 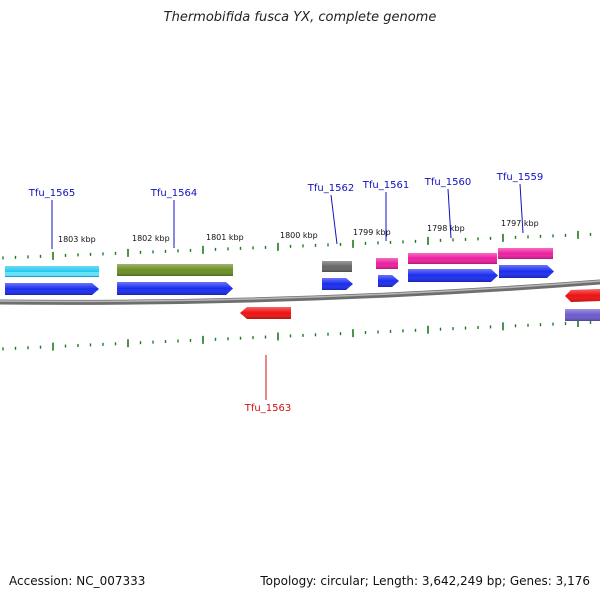 I want to click on kbp-label: 1803 kbp, so click(x=77, y=239).